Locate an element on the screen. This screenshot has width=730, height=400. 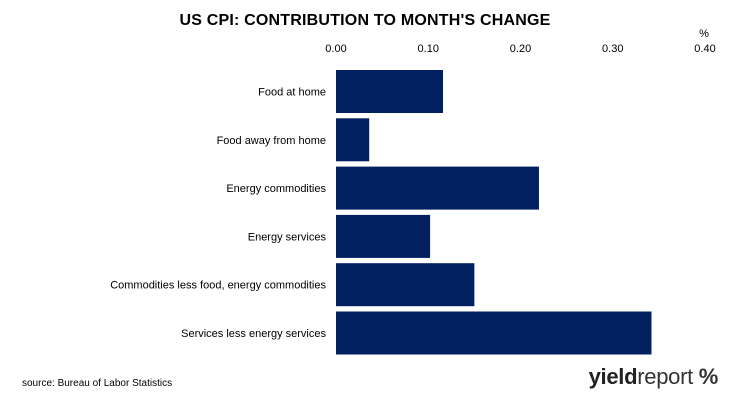
unit-label: % is located at coordinates (704, 34).